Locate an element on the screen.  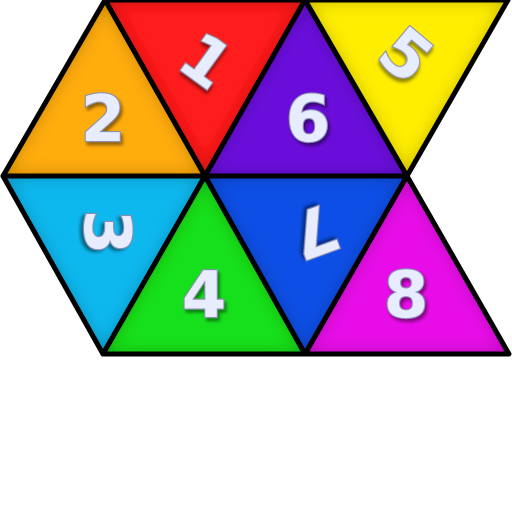
tile-8-outline is located at coordinates (407, 265).